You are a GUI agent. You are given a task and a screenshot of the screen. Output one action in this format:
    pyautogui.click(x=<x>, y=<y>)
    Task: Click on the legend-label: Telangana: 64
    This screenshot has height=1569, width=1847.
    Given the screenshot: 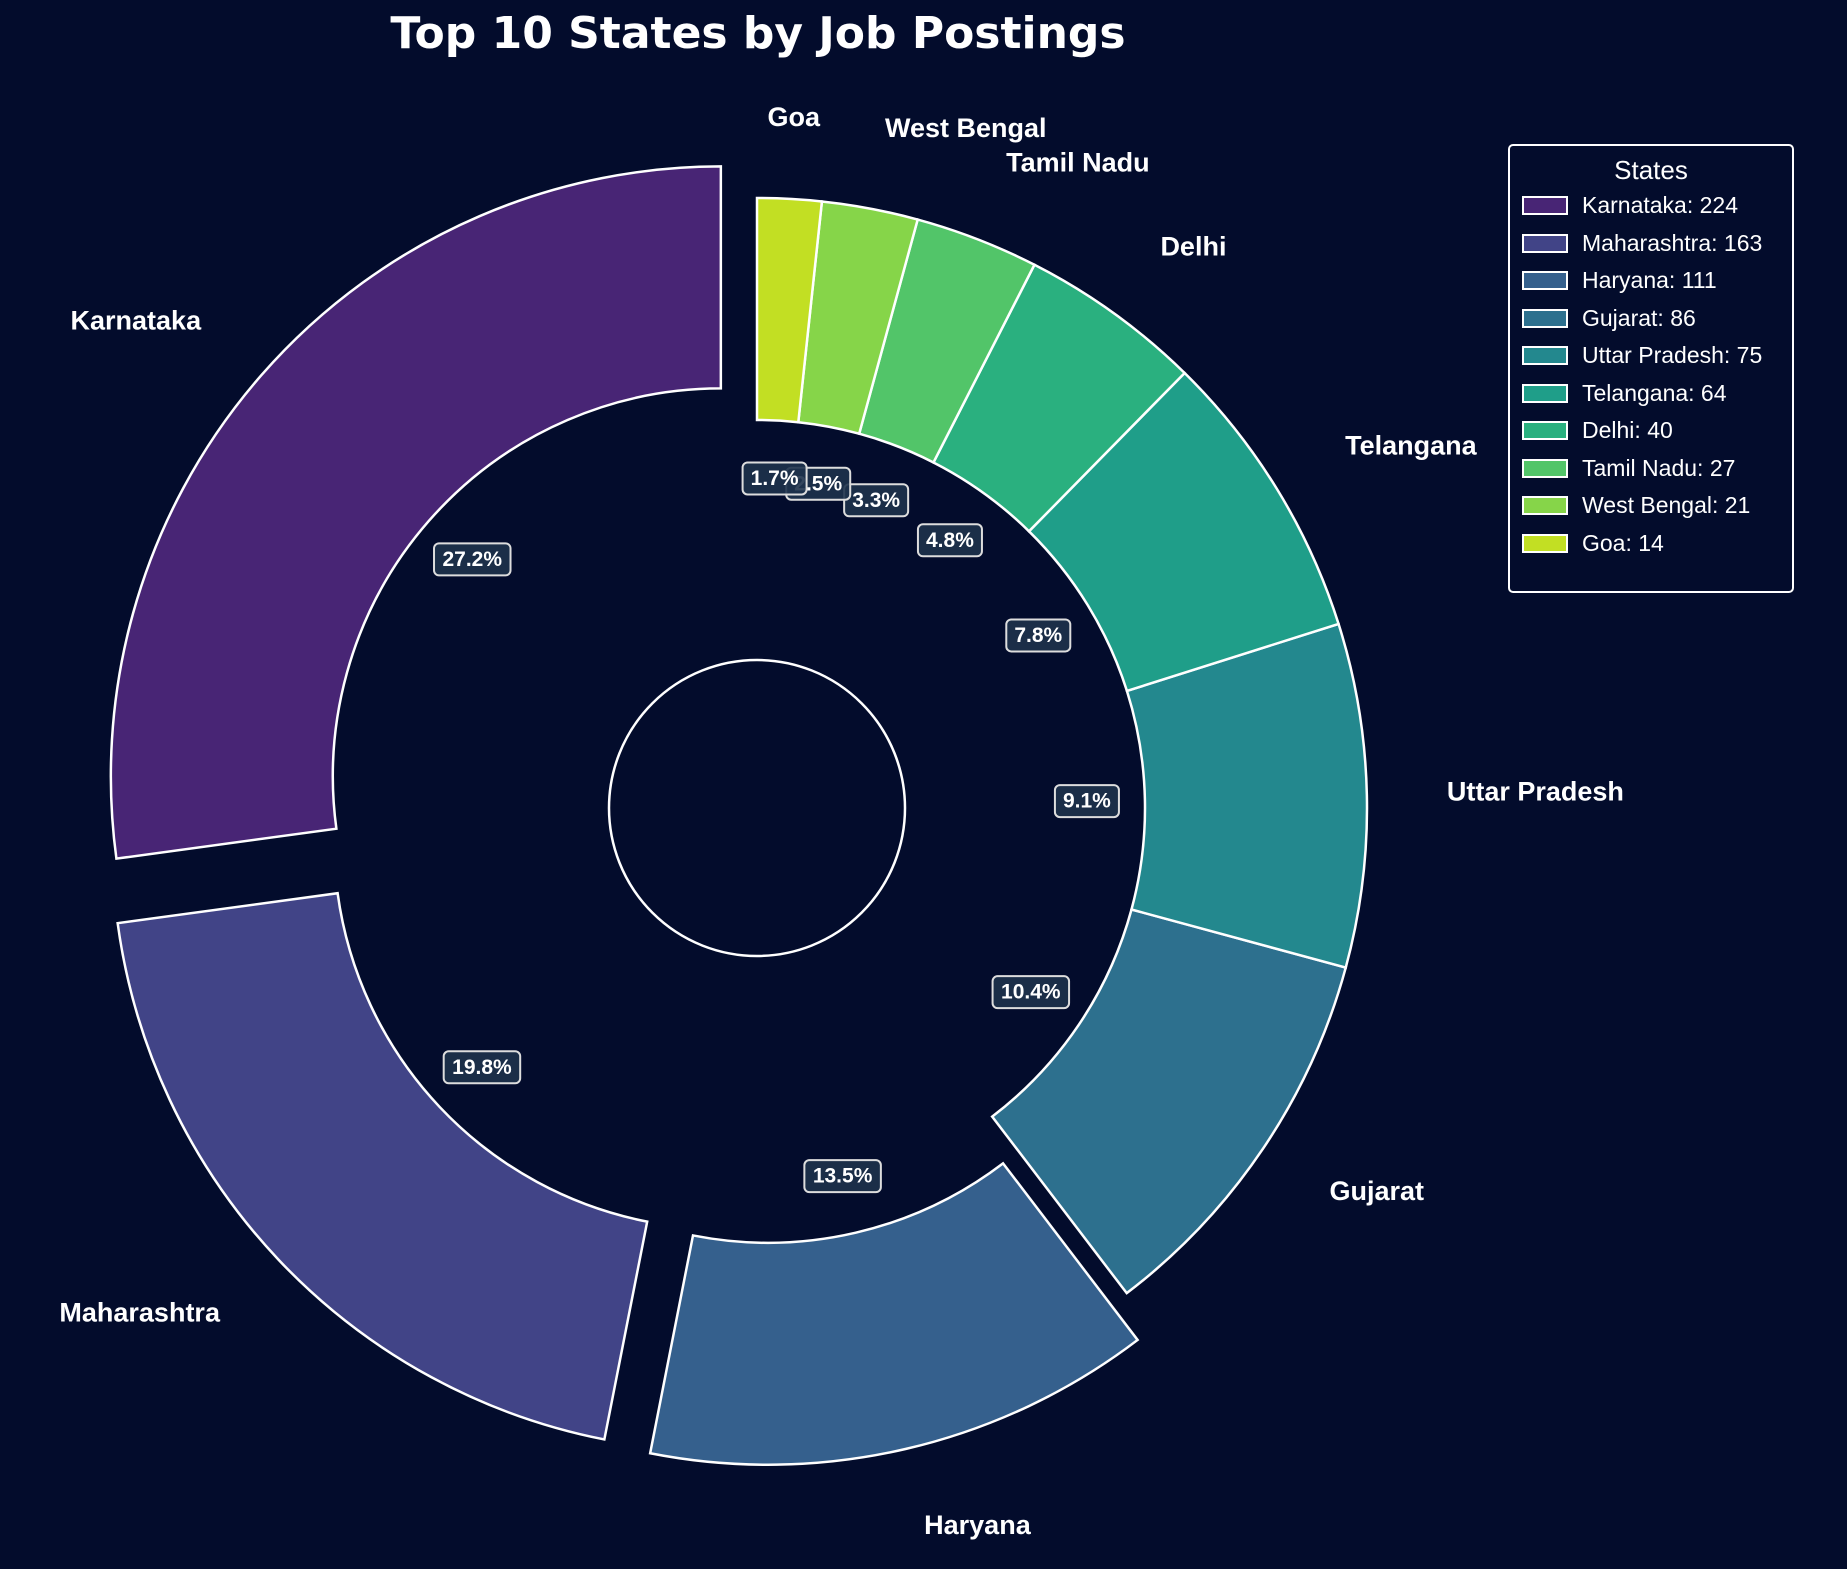 What is the action you would take?
    pyautogui.click(x=1654, y=392)
    